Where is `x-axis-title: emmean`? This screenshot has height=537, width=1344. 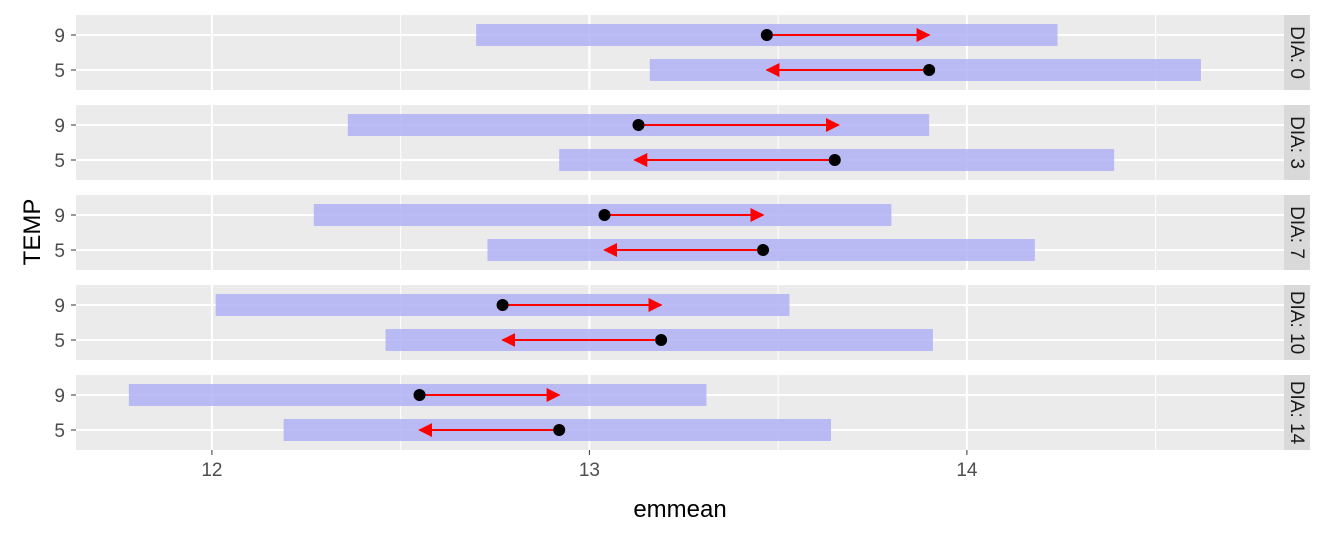
x-axis-title: emmean is located at coordinates (679, 509).